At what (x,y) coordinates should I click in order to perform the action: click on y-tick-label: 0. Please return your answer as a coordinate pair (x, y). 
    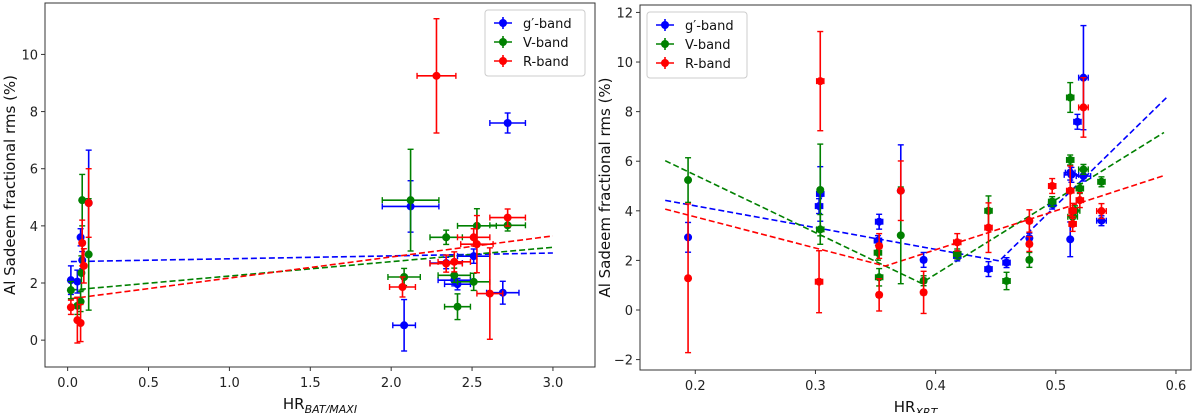
    Looking at the image, I should click on (34, 341).